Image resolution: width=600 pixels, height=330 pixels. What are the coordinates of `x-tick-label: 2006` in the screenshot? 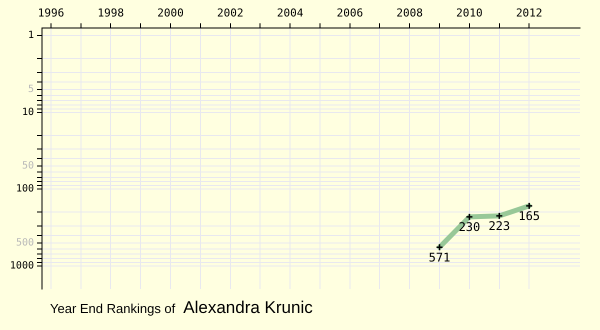 It's located at (350, 13).